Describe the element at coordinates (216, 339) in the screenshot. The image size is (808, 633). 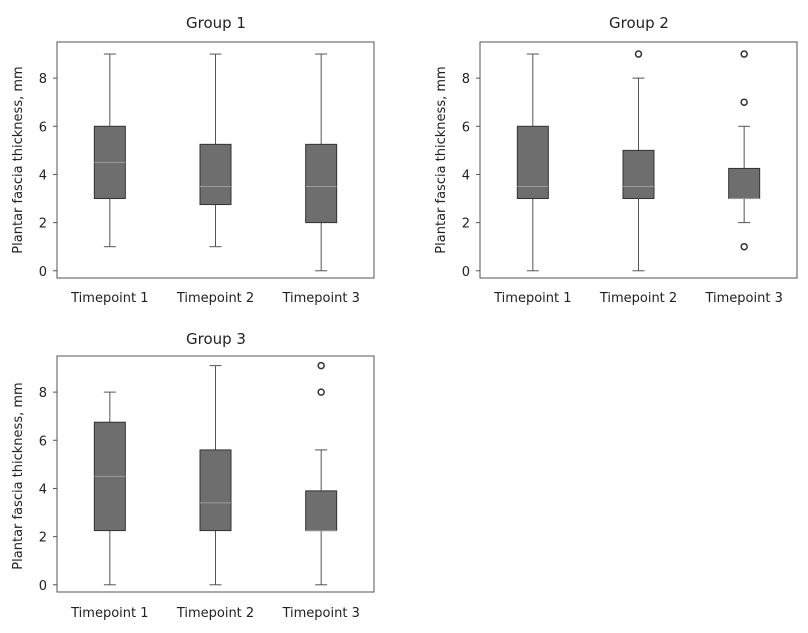
I see `chart-title: Group 3` at that location.